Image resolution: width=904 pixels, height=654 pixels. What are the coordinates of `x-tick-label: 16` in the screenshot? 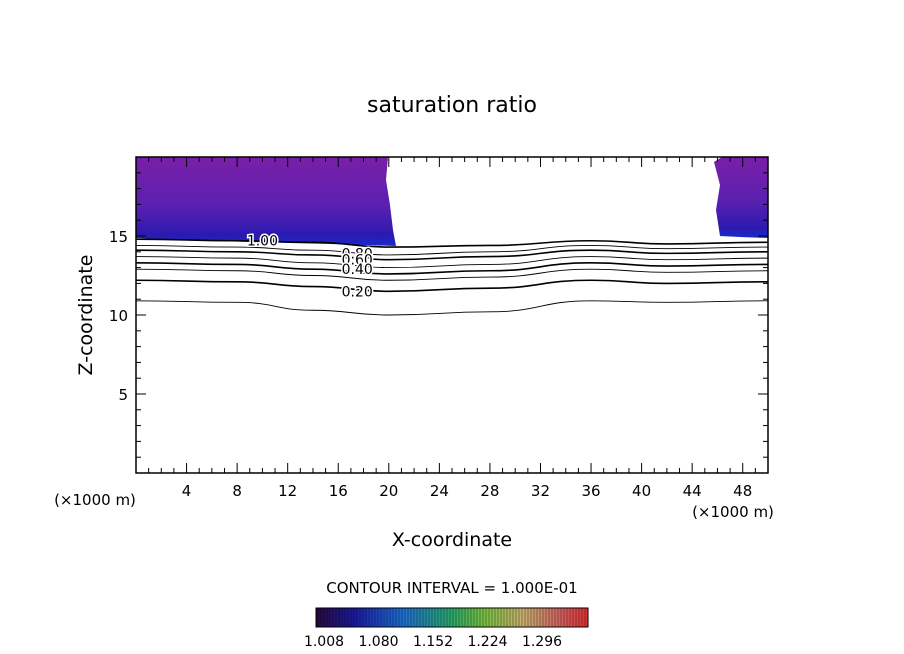 It's located at (338, 491).